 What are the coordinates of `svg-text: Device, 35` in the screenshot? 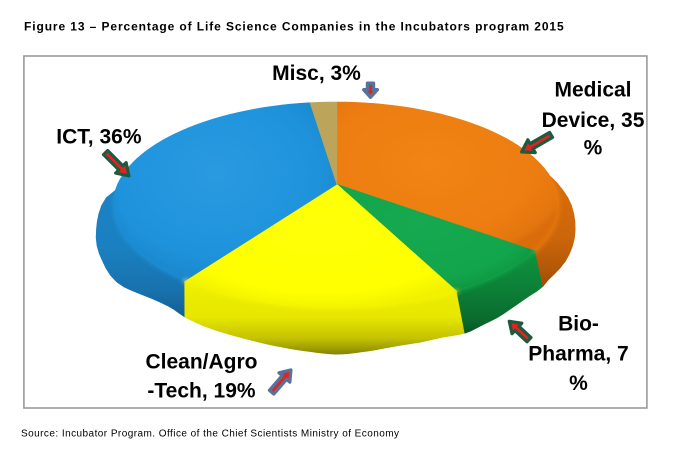 It's located at (593, 120).